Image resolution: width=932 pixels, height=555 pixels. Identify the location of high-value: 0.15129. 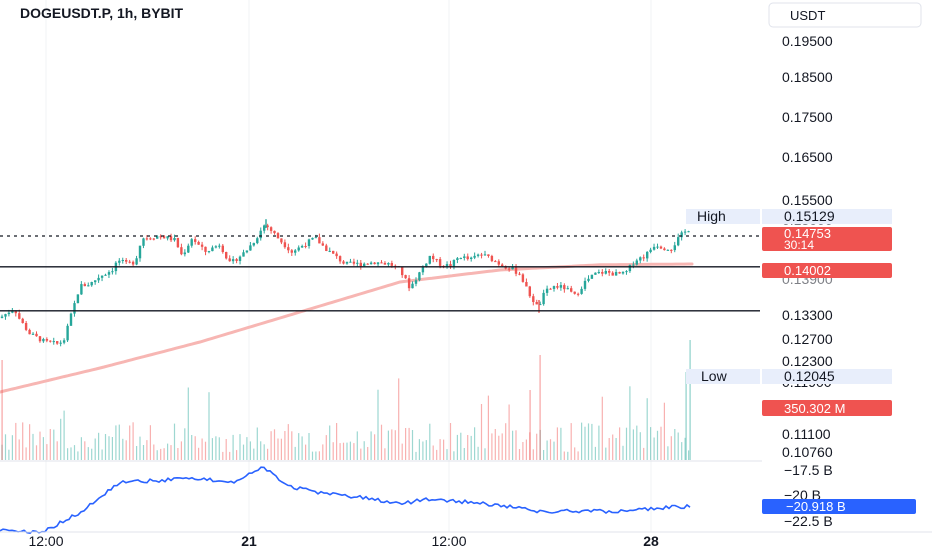
(809, 216).